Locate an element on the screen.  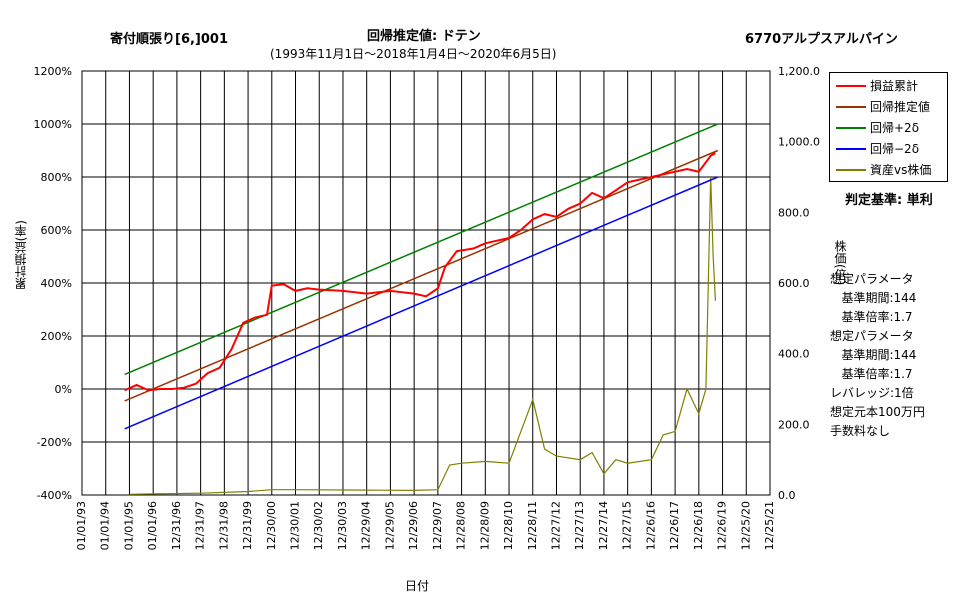
x-tick-label: 12/31/97 is located at coordinates (200, 525).